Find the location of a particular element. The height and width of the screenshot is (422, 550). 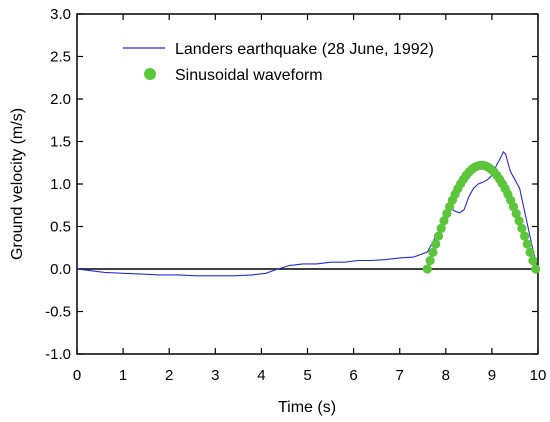

y-tick-label: -0.5 is located at coordinates (58, 312).